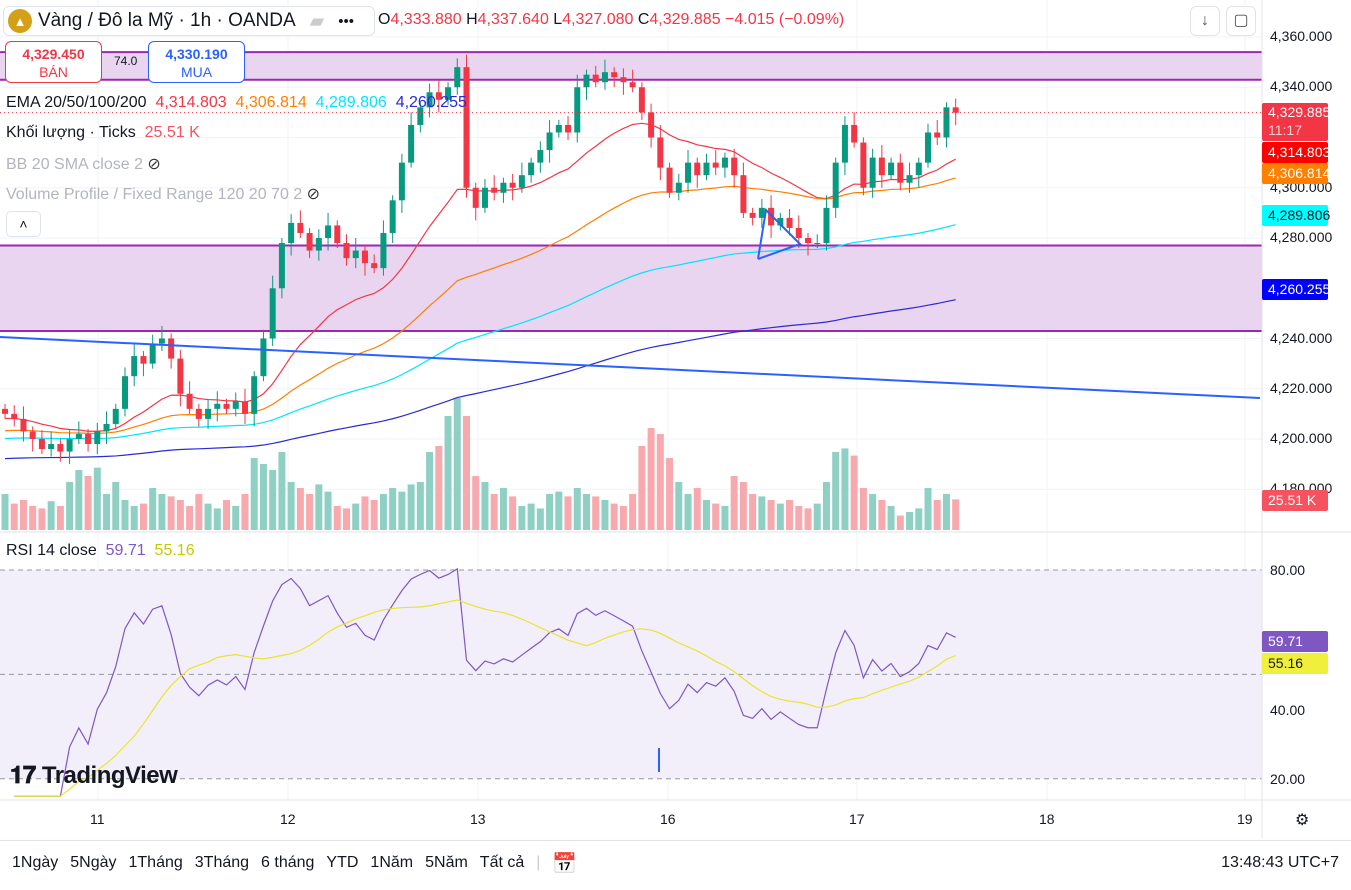 The image size is (1351, 890). I want to click on symbol-header: ▲ Vàng / Đô la Mỹ · 1h · OANDA ▰ •••, so click(189, 21).